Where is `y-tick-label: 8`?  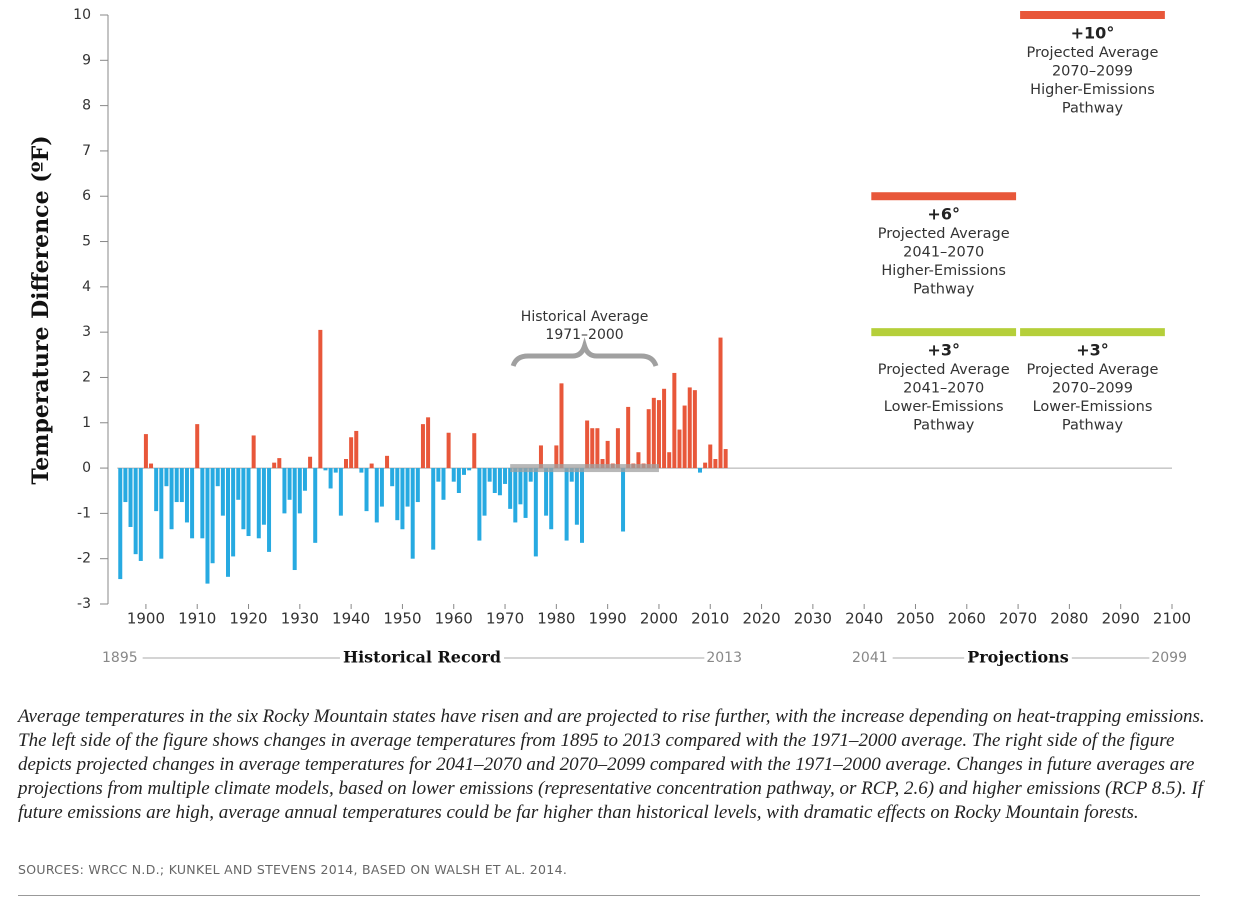 y-tick-label: 8 is located at coordinates (86, 106).